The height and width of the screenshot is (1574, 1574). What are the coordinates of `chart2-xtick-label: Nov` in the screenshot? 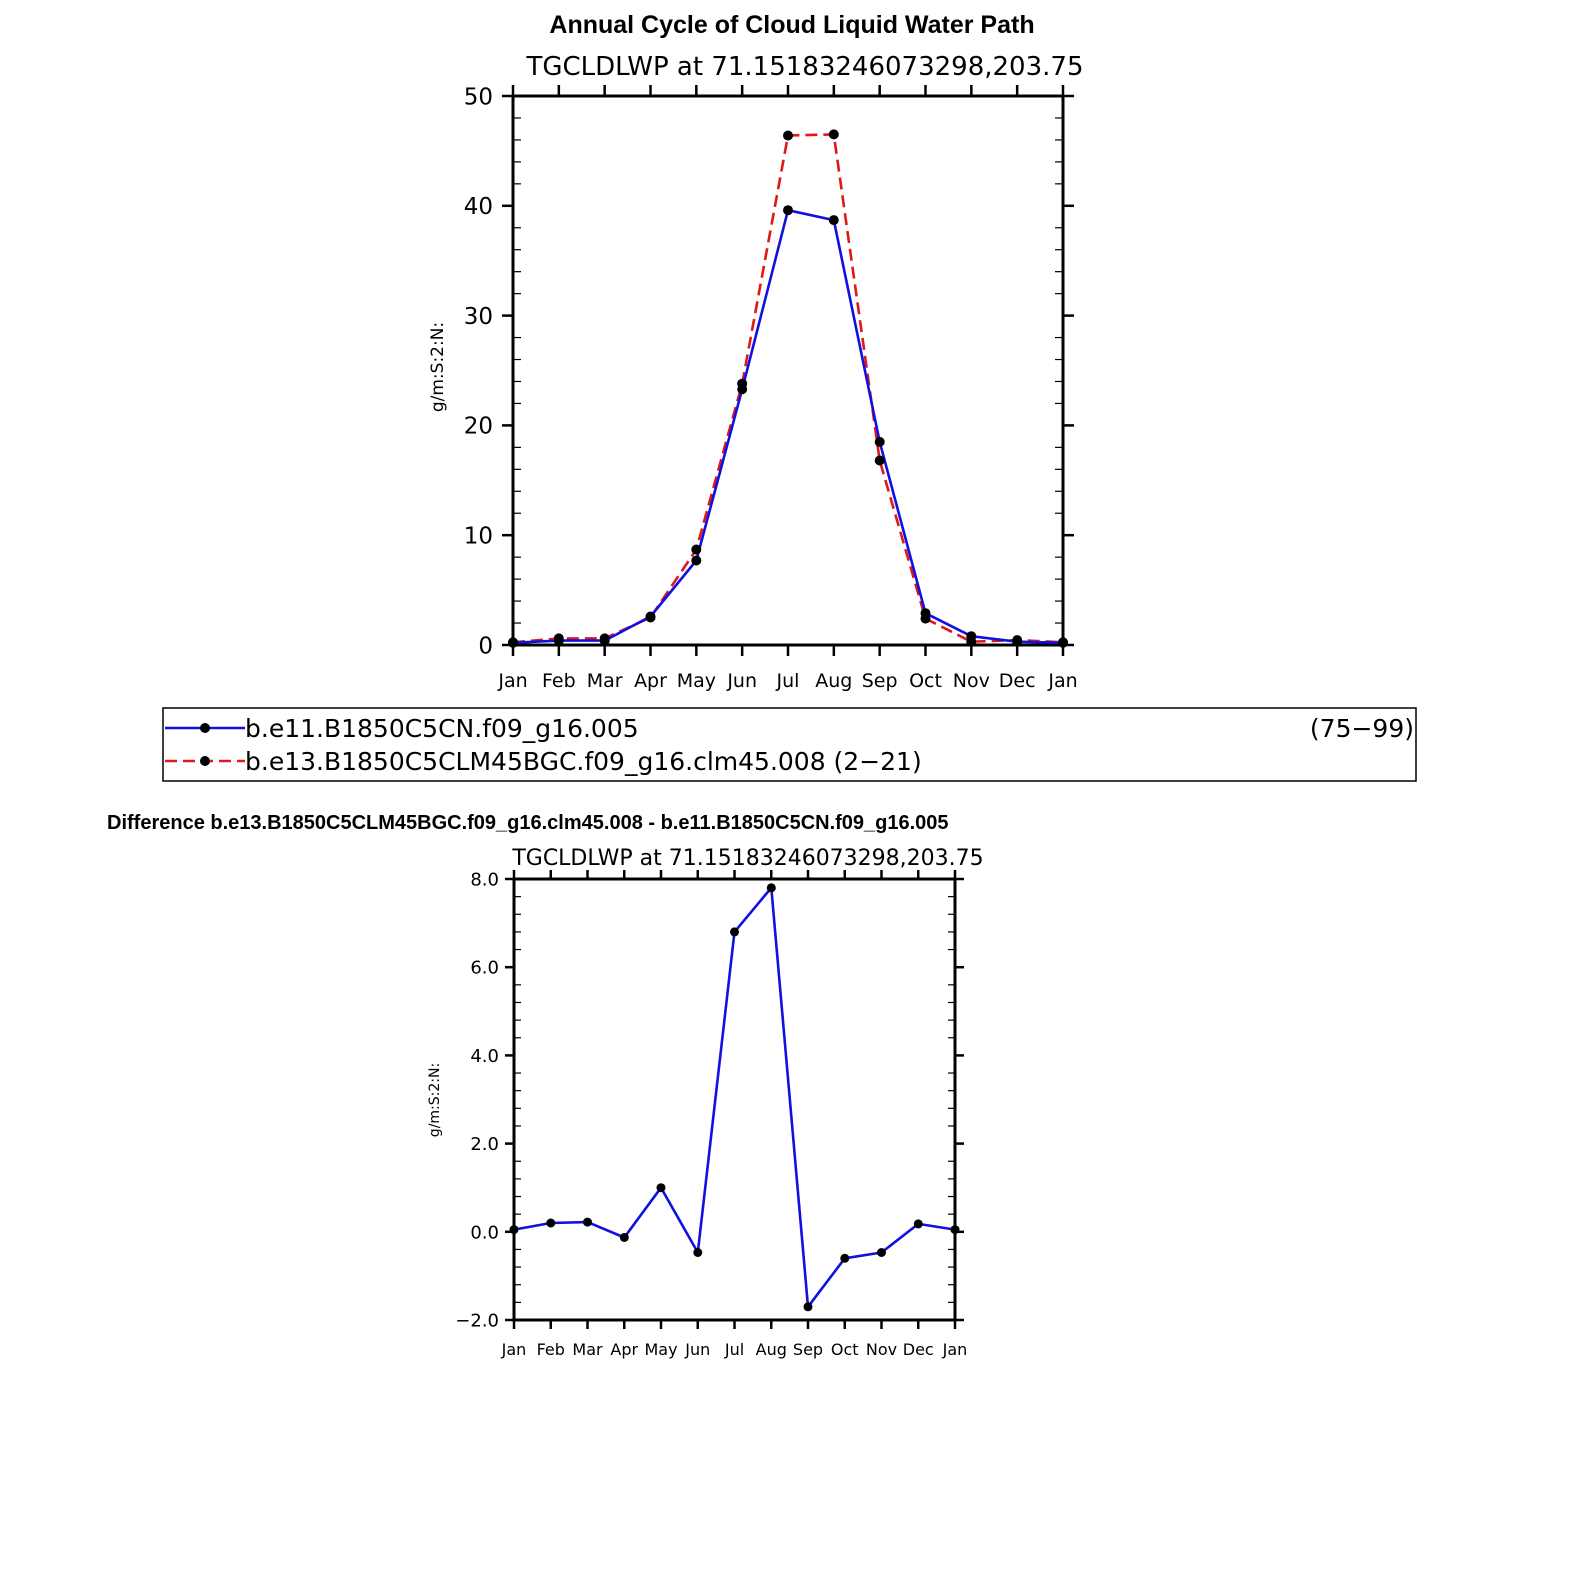 It's located at (881, 1349).